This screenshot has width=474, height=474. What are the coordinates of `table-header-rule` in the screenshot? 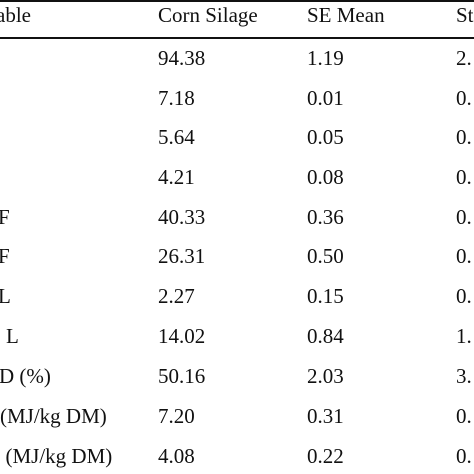 It's located at (237, 38).